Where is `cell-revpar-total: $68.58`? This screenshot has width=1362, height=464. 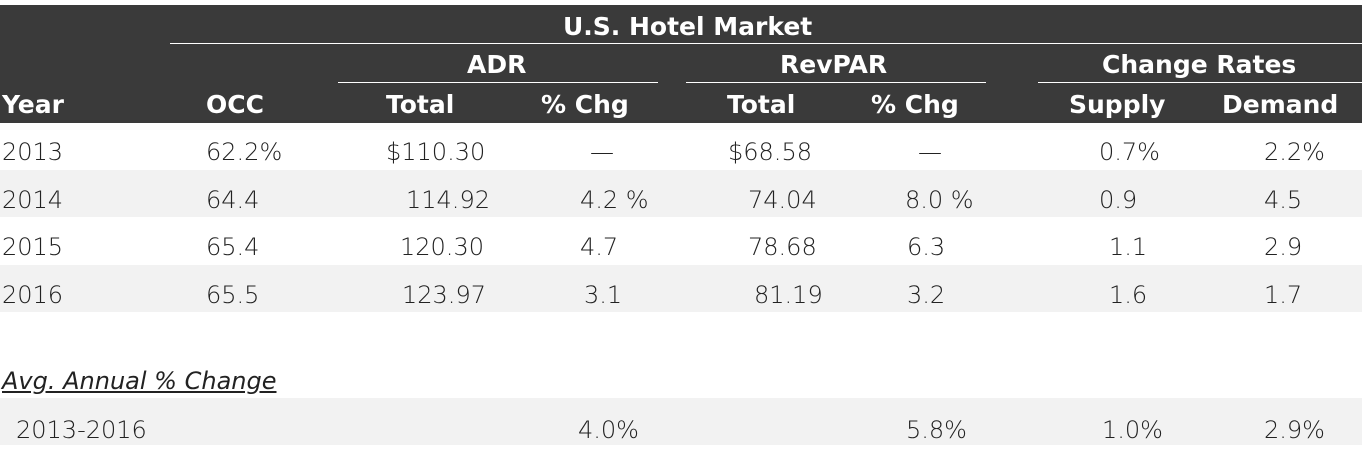
cell-revpar-total: $68.58 is located at coordinates (770, 152).